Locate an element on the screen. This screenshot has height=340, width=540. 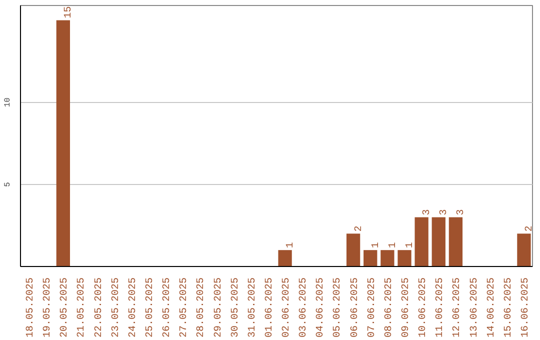
x-tick-label: 12.06.2025 is located at coordinates (458, 307).